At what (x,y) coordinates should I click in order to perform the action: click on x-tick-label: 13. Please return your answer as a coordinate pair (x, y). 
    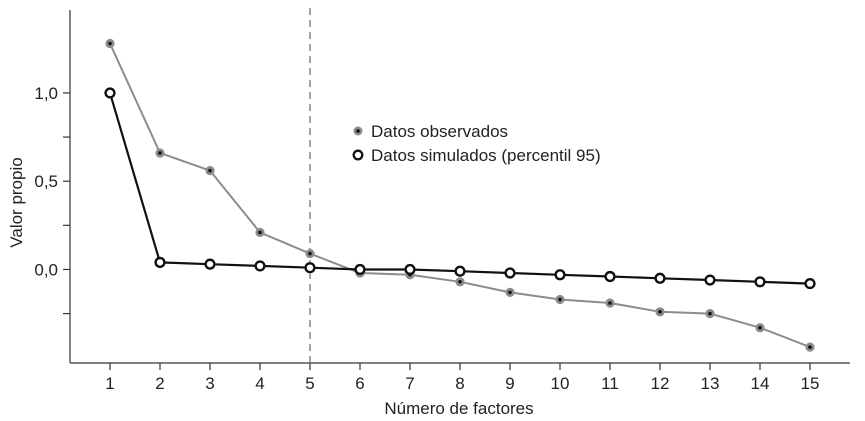
    Looking at the image, I should click on (710, 383).